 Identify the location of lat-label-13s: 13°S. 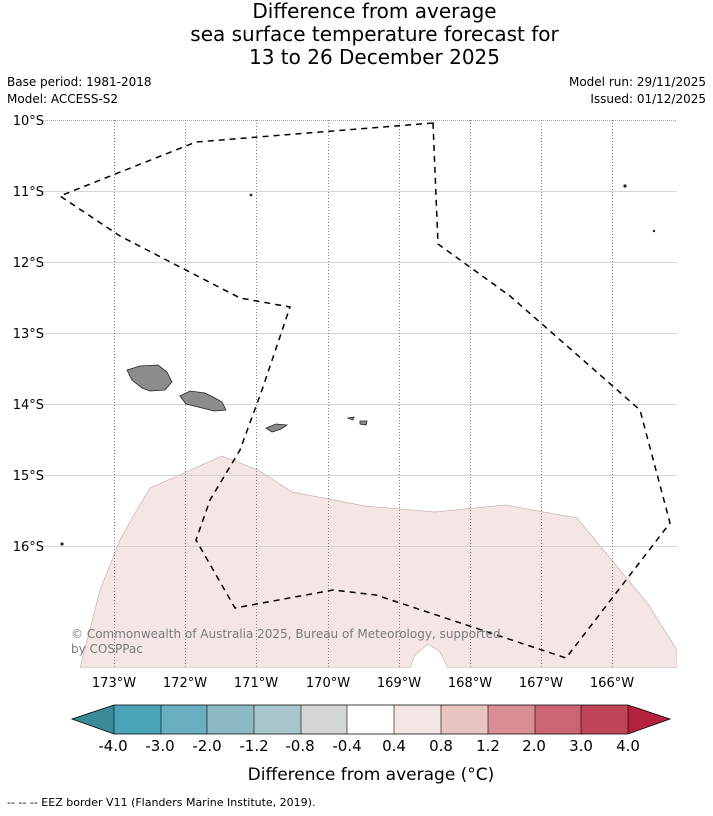
(28, 334).